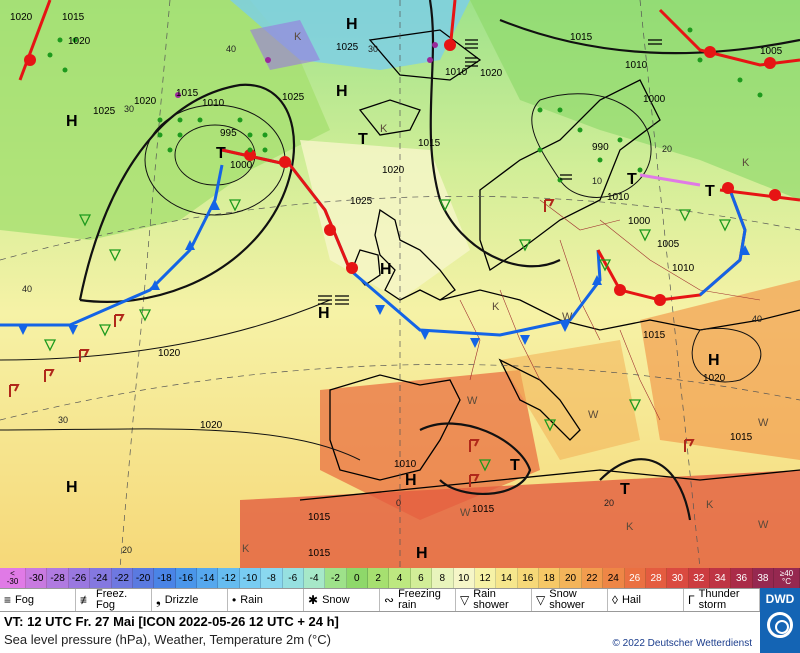 This screenshot has height=653, width=800. I want to click on legend-item: Γ Thunder storm, so click(722, 600).